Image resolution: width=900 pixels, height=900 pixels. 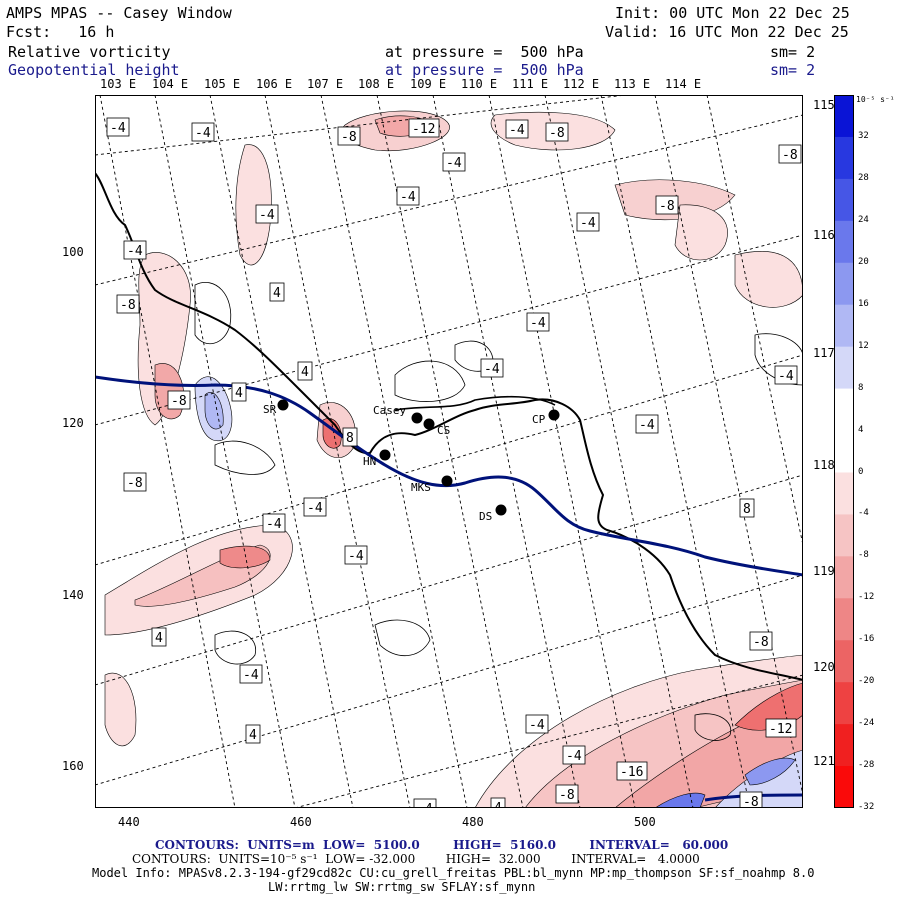 I want to click on svg-text: DS, so click(x=485, y=516).